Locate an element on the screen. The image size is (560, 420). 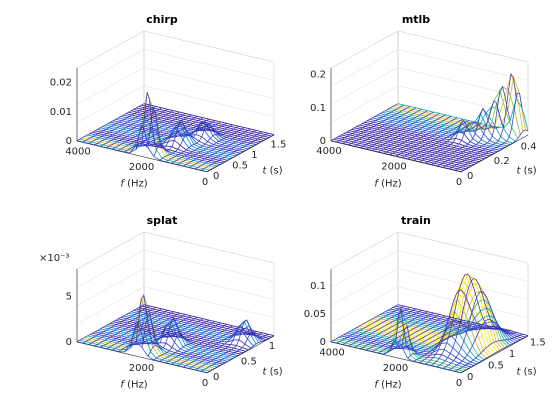
axes-box is located at coordinates (429, 298).